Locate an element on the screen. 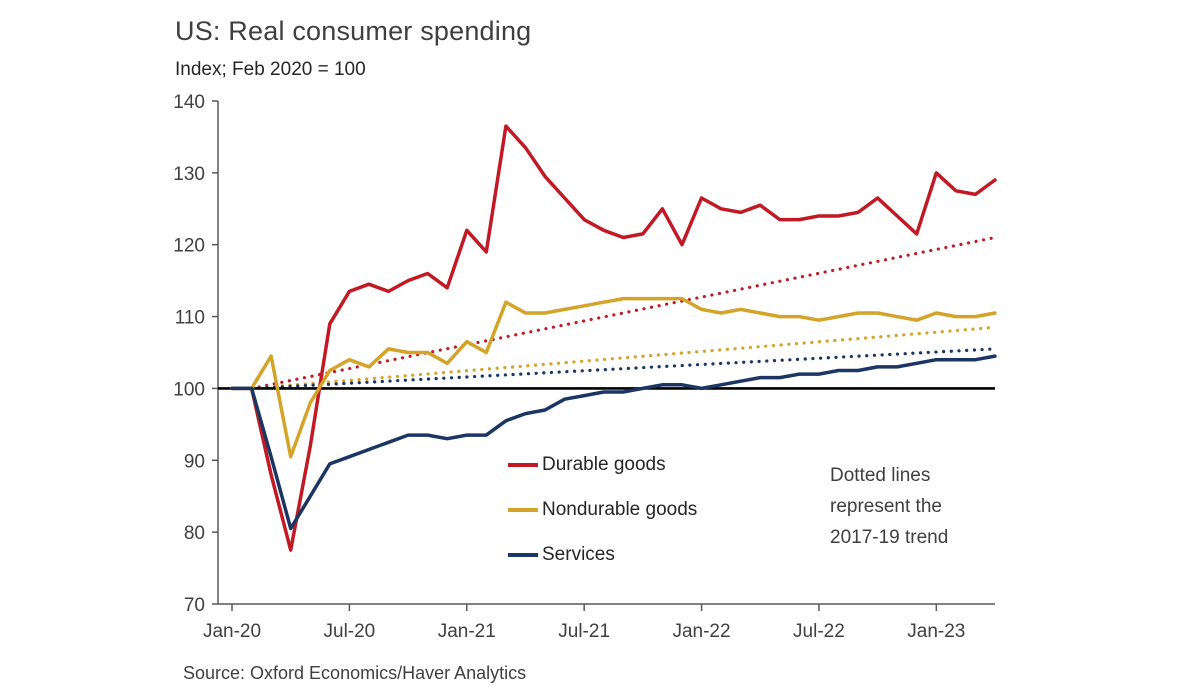  services-2017-19-trend-line is located at coordinates (623, 369).